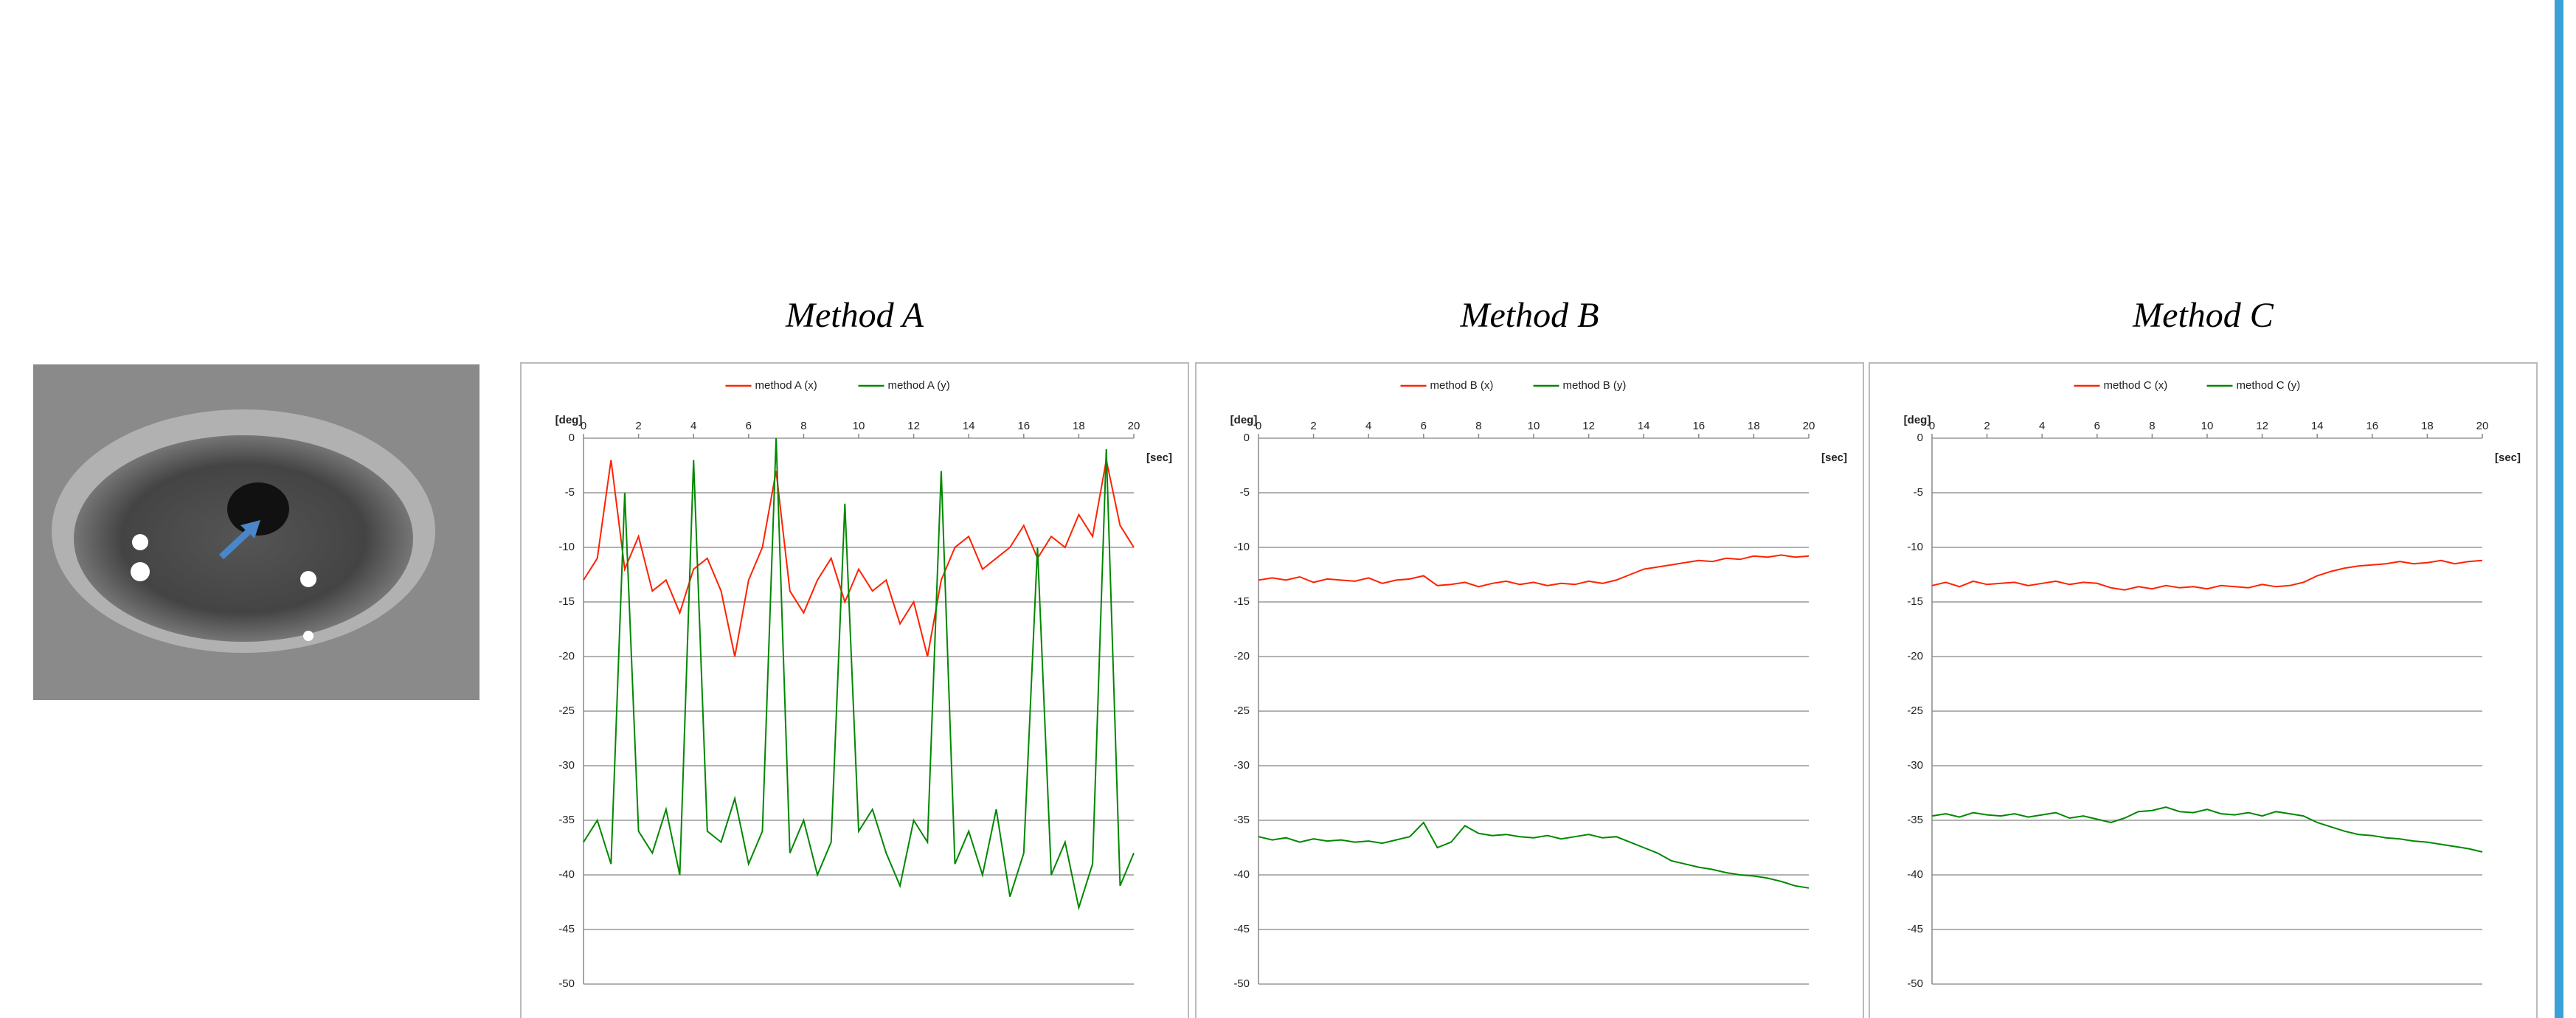  I want to click on chart-title: Method B, so click(1529, 316).